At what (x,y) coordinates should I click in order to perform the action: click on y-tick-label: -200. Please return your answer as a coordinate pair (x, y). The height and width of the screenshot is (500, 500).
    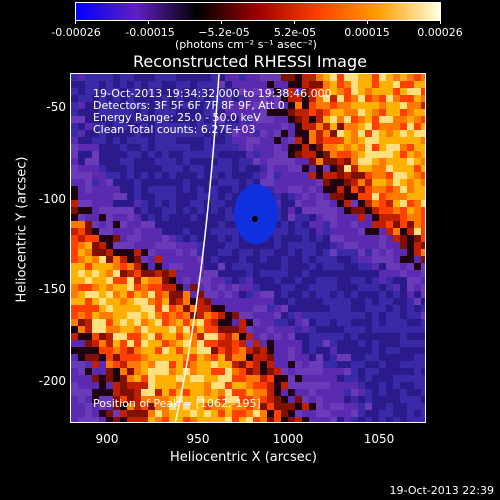
    Looking at the image, I should click on (52, 381).